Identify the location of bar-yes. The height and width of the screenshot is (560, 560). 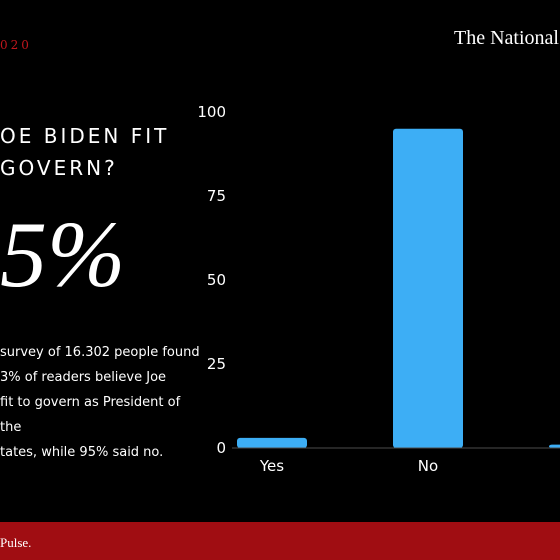
(272, 442).